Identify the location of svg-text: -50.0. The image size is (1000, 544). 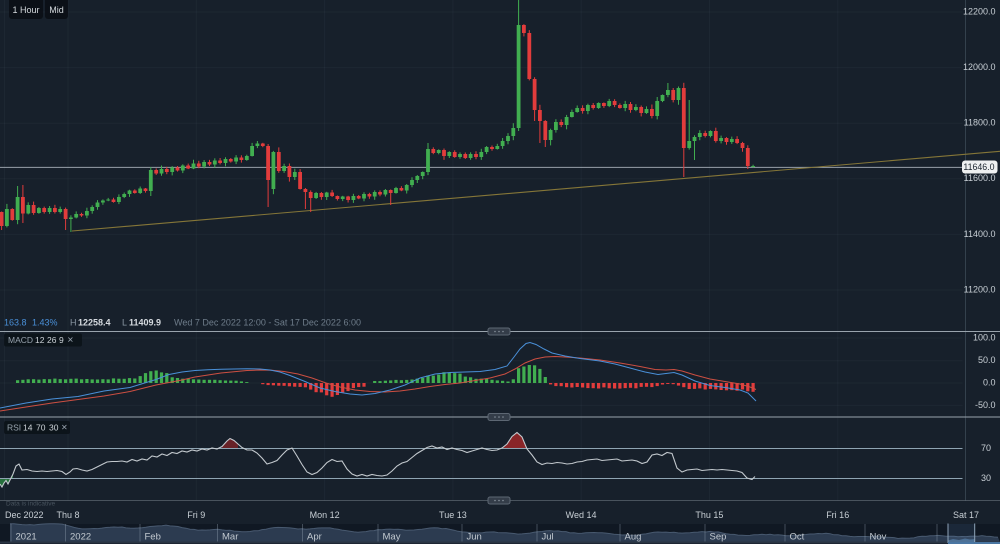
(985, 405).